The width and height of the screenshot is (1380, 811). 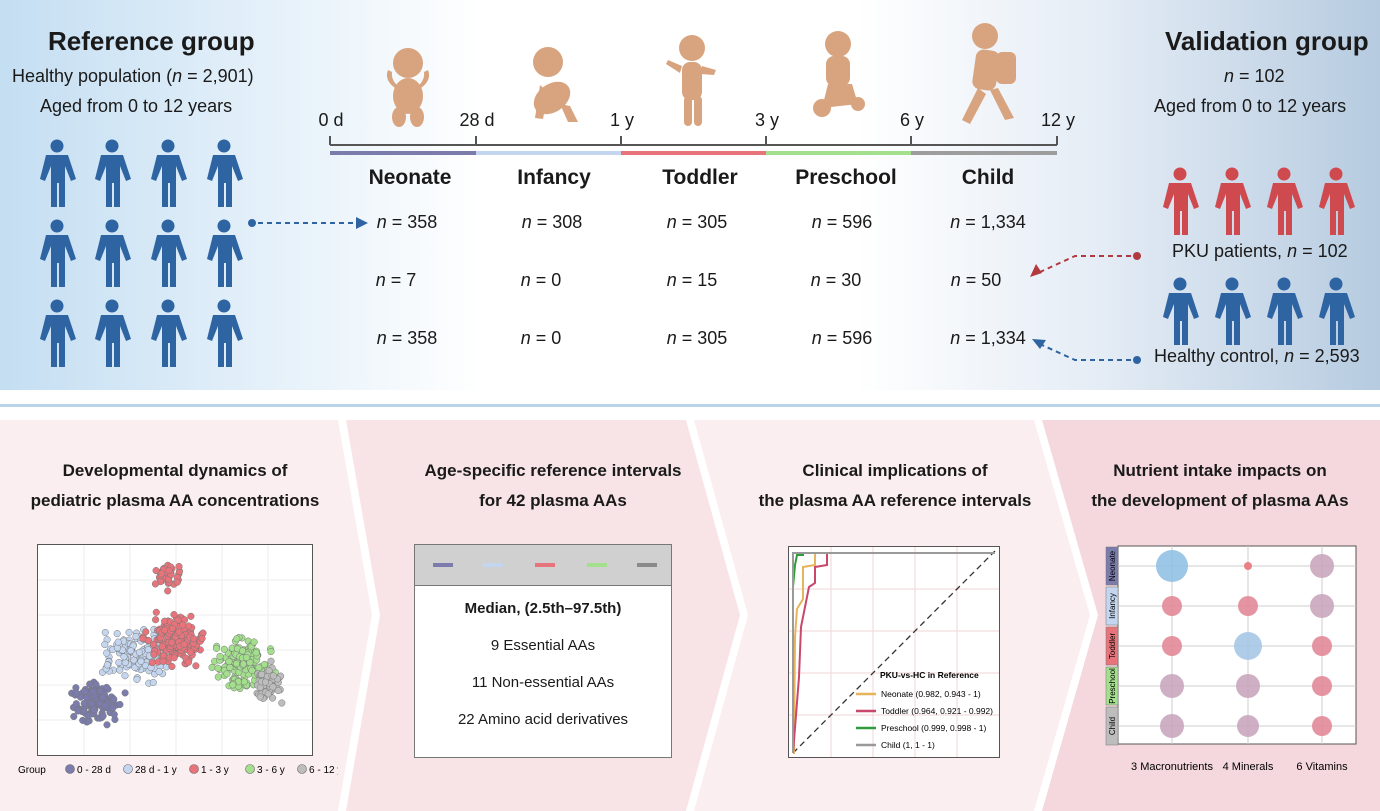 What do you see at coordinates (493, 565) in the screenshot?
I see `color-dash-infancy` at bounding box center [493, 565].